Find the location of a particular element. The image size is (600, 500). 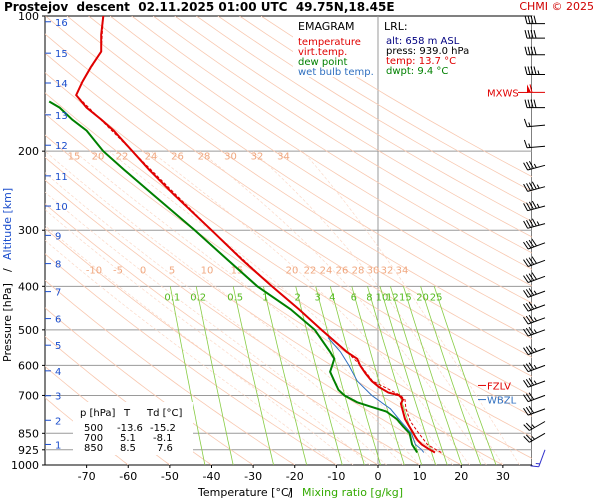

lrl-temperature: temp: 13.7 °C is located at coordinates (421, 61).